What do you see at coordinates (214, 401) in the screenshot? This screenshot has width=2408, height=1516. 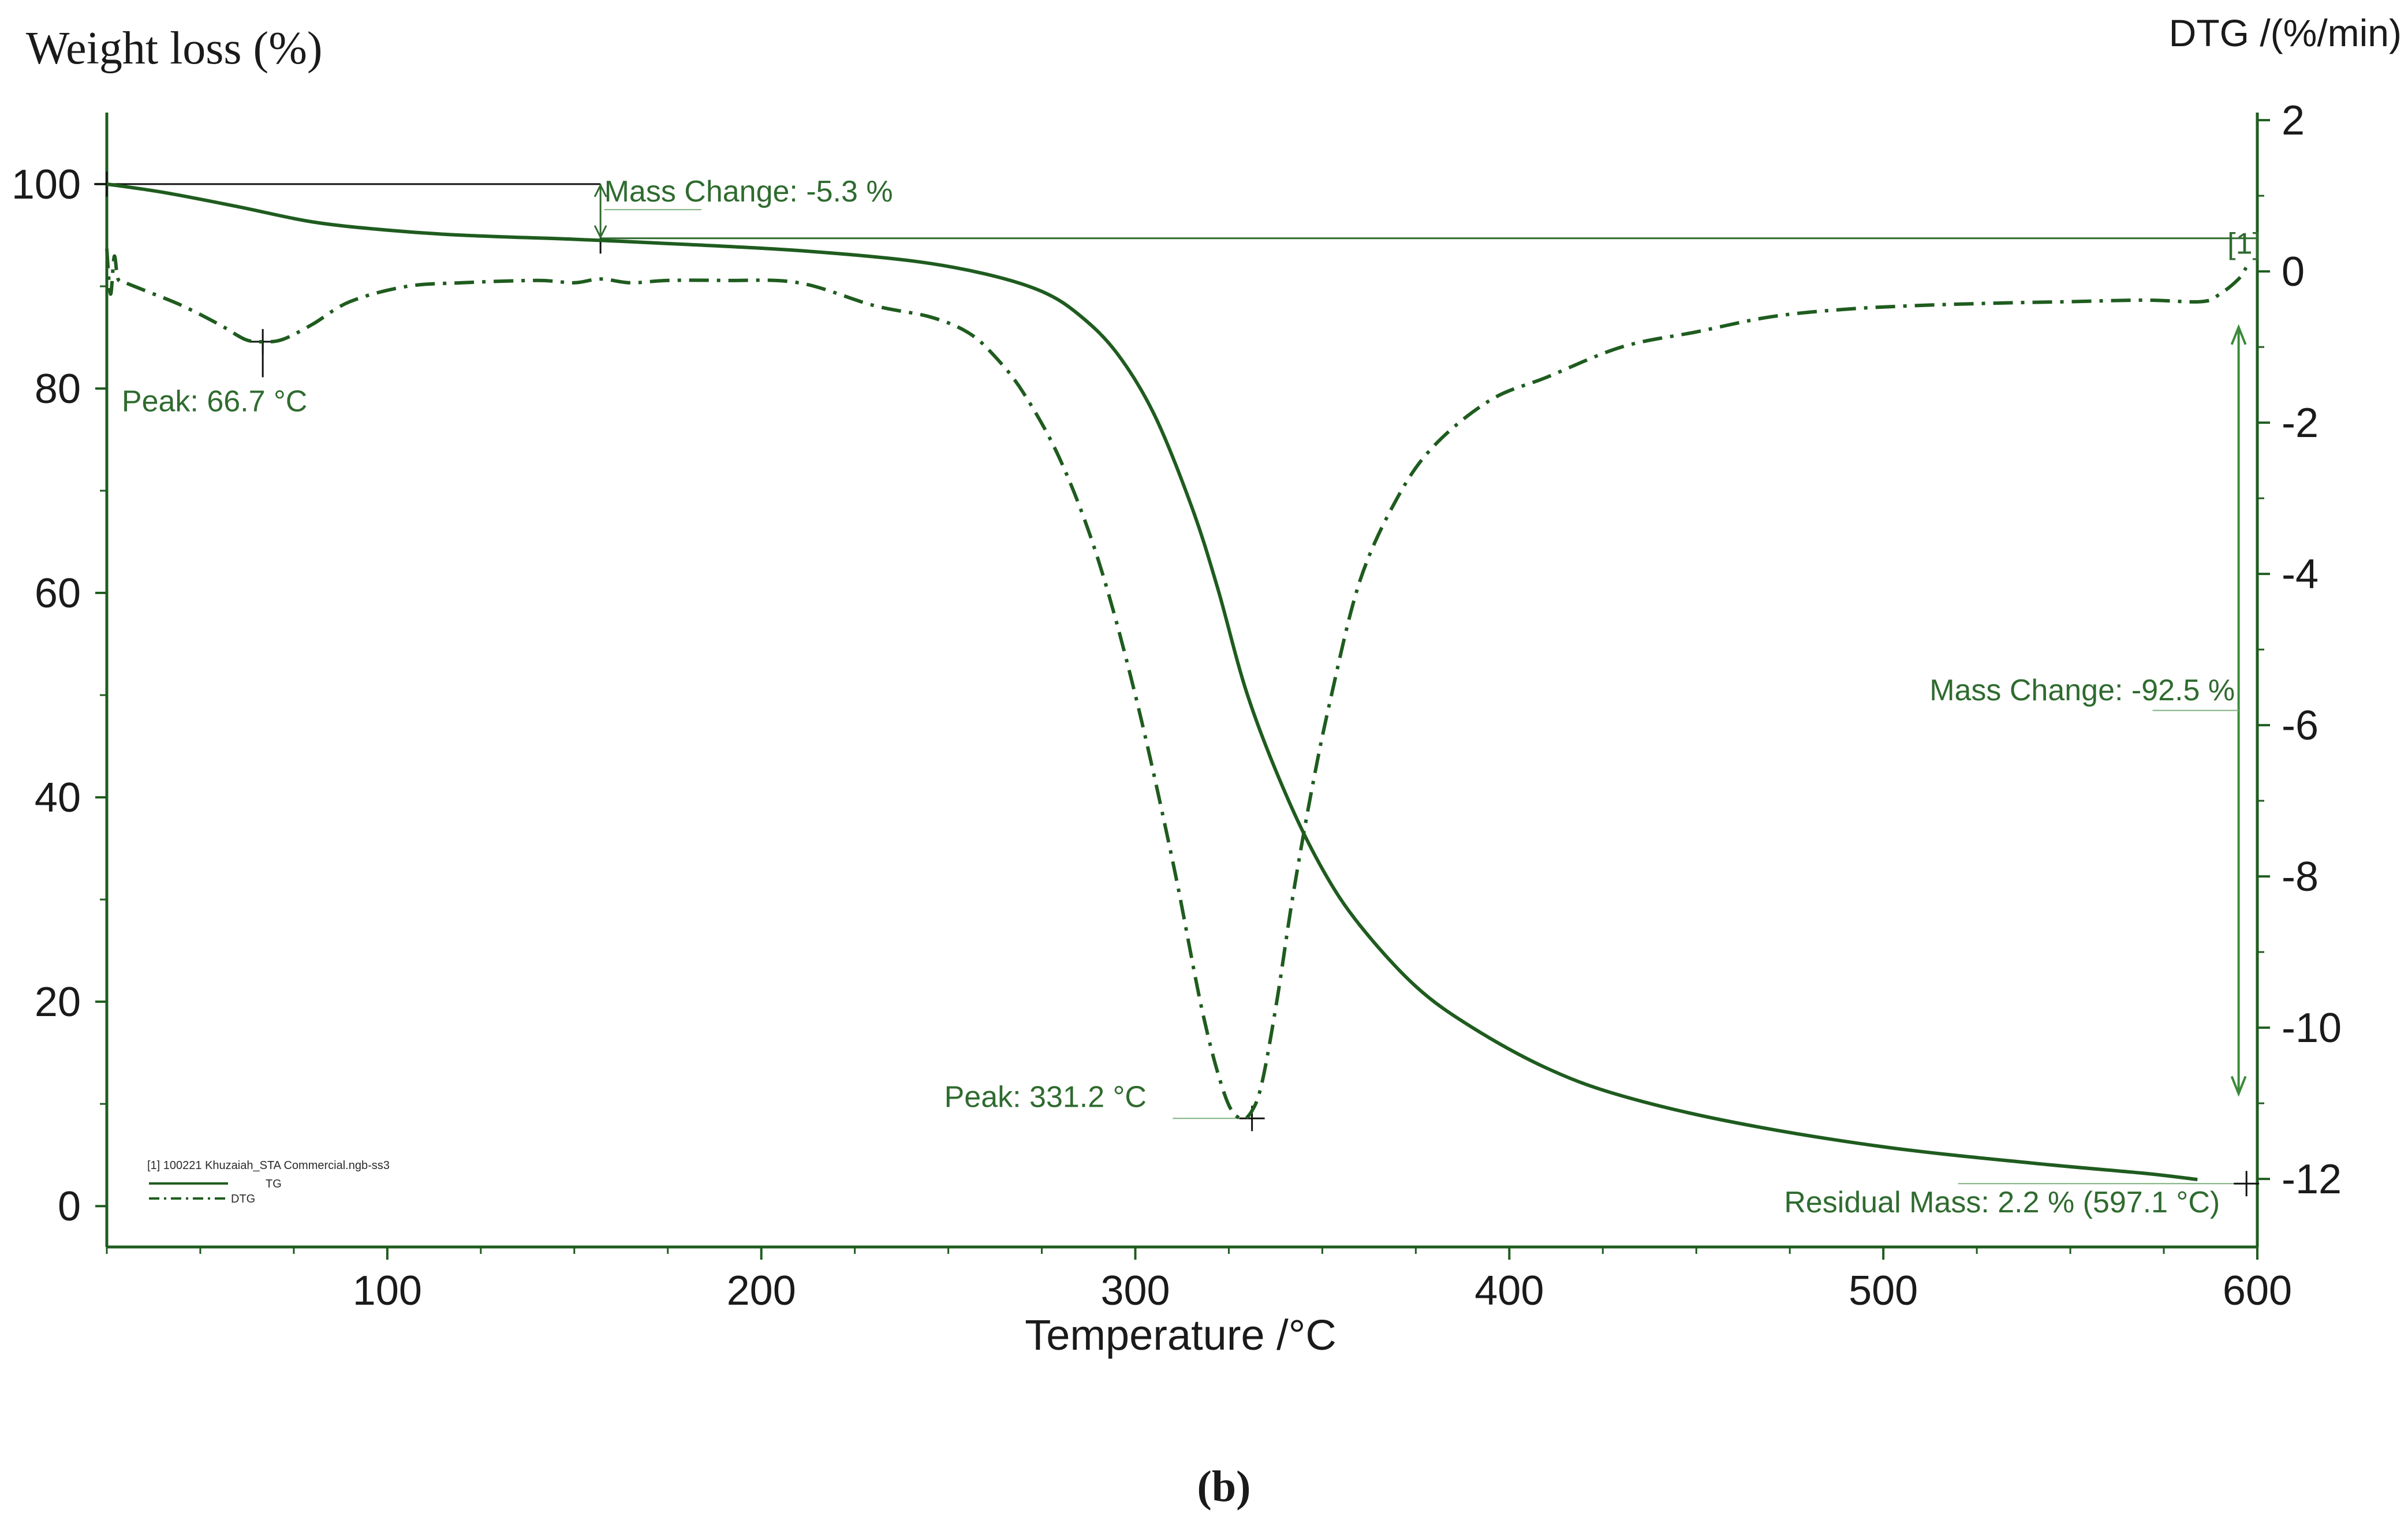 I see `annotation-label: Peak: 66.7 °C` at bounding box center [214, 401].